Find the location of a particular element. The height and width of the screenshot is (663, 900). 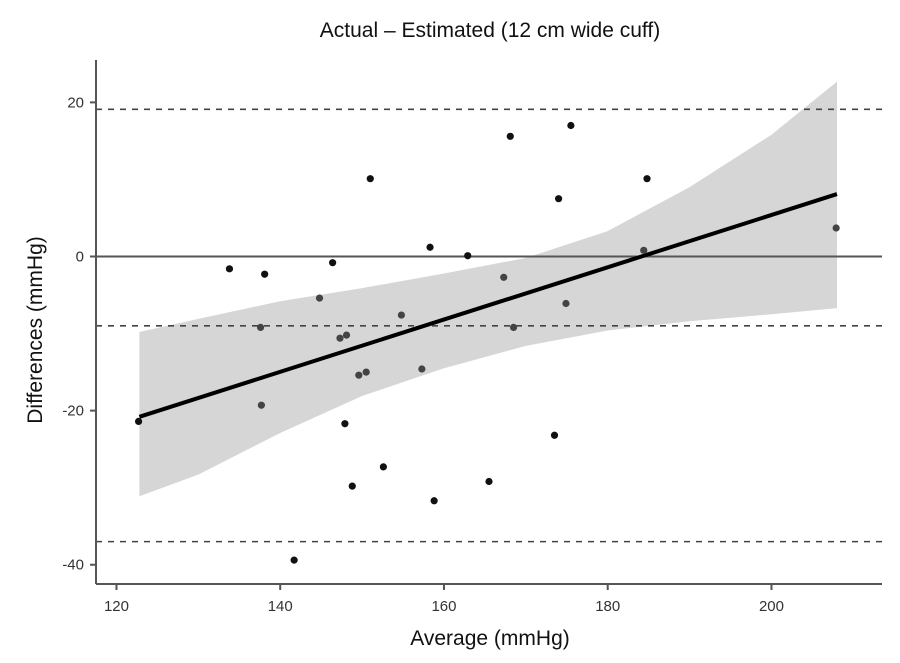

x-tick-label: 200 is located at coordinates (771, 606).